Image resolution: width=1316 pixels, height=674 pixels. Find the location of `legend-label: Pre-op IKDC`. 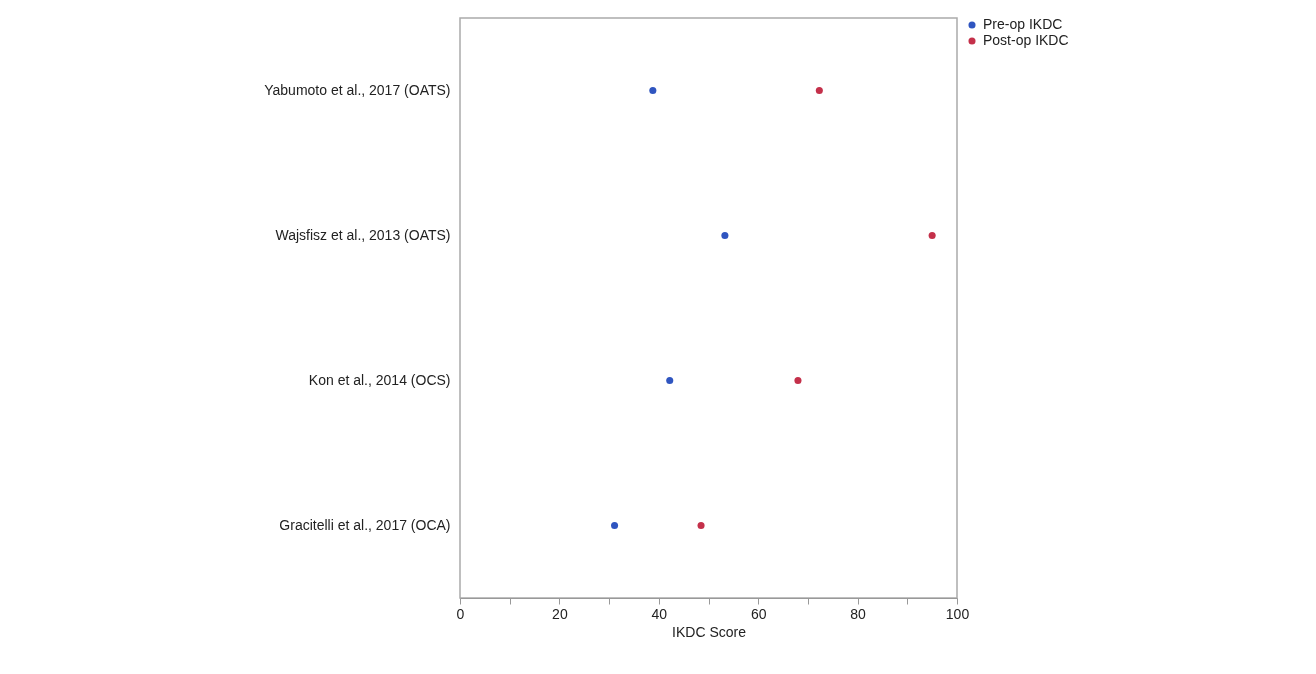

legend-label: Pre-op IKDC is located at coordinates (1023, 24).